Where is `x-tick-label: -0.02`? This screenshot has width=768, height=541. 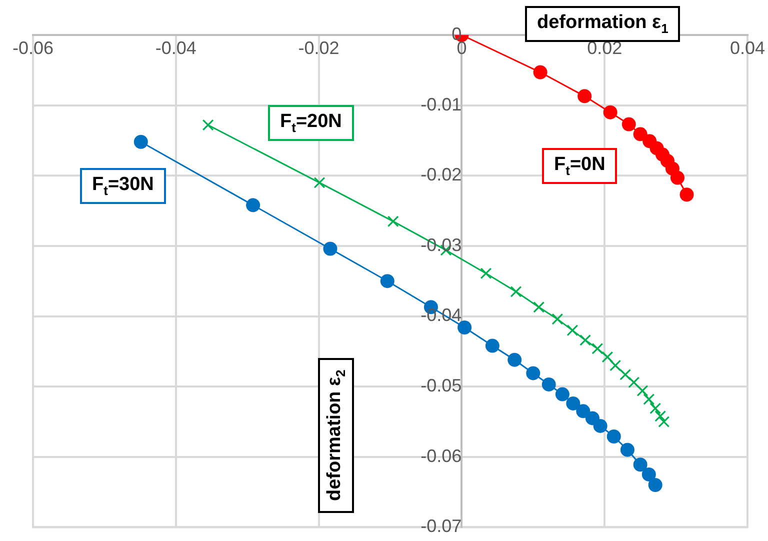 x-tick-label: -0.02 is located at coordinates (319, 48).